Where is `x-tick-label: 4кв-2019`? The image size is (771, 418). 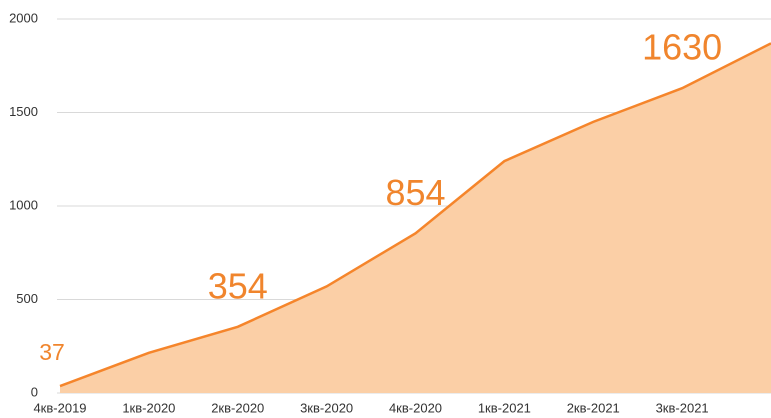
x-tick-label: 4кв-2019 is located at coordinates (59, 407).